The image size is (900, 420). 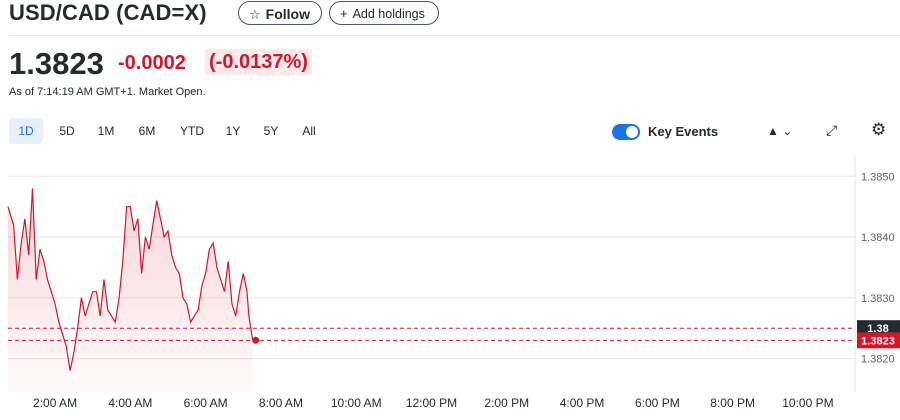 I want to click on chart-type-button: ▲ ⌄, so click(x=779, y=131).